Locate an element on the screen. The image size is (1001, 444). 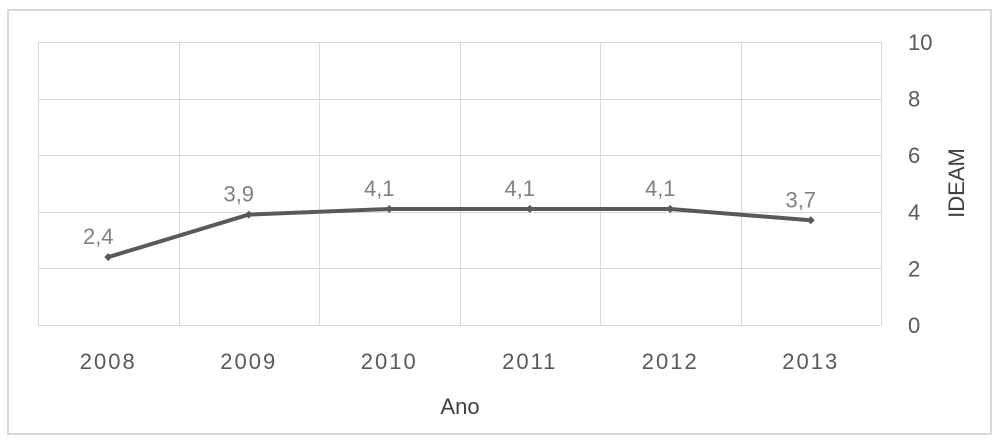
x-tick-label: 2012 is located at coordinates (670, 361).